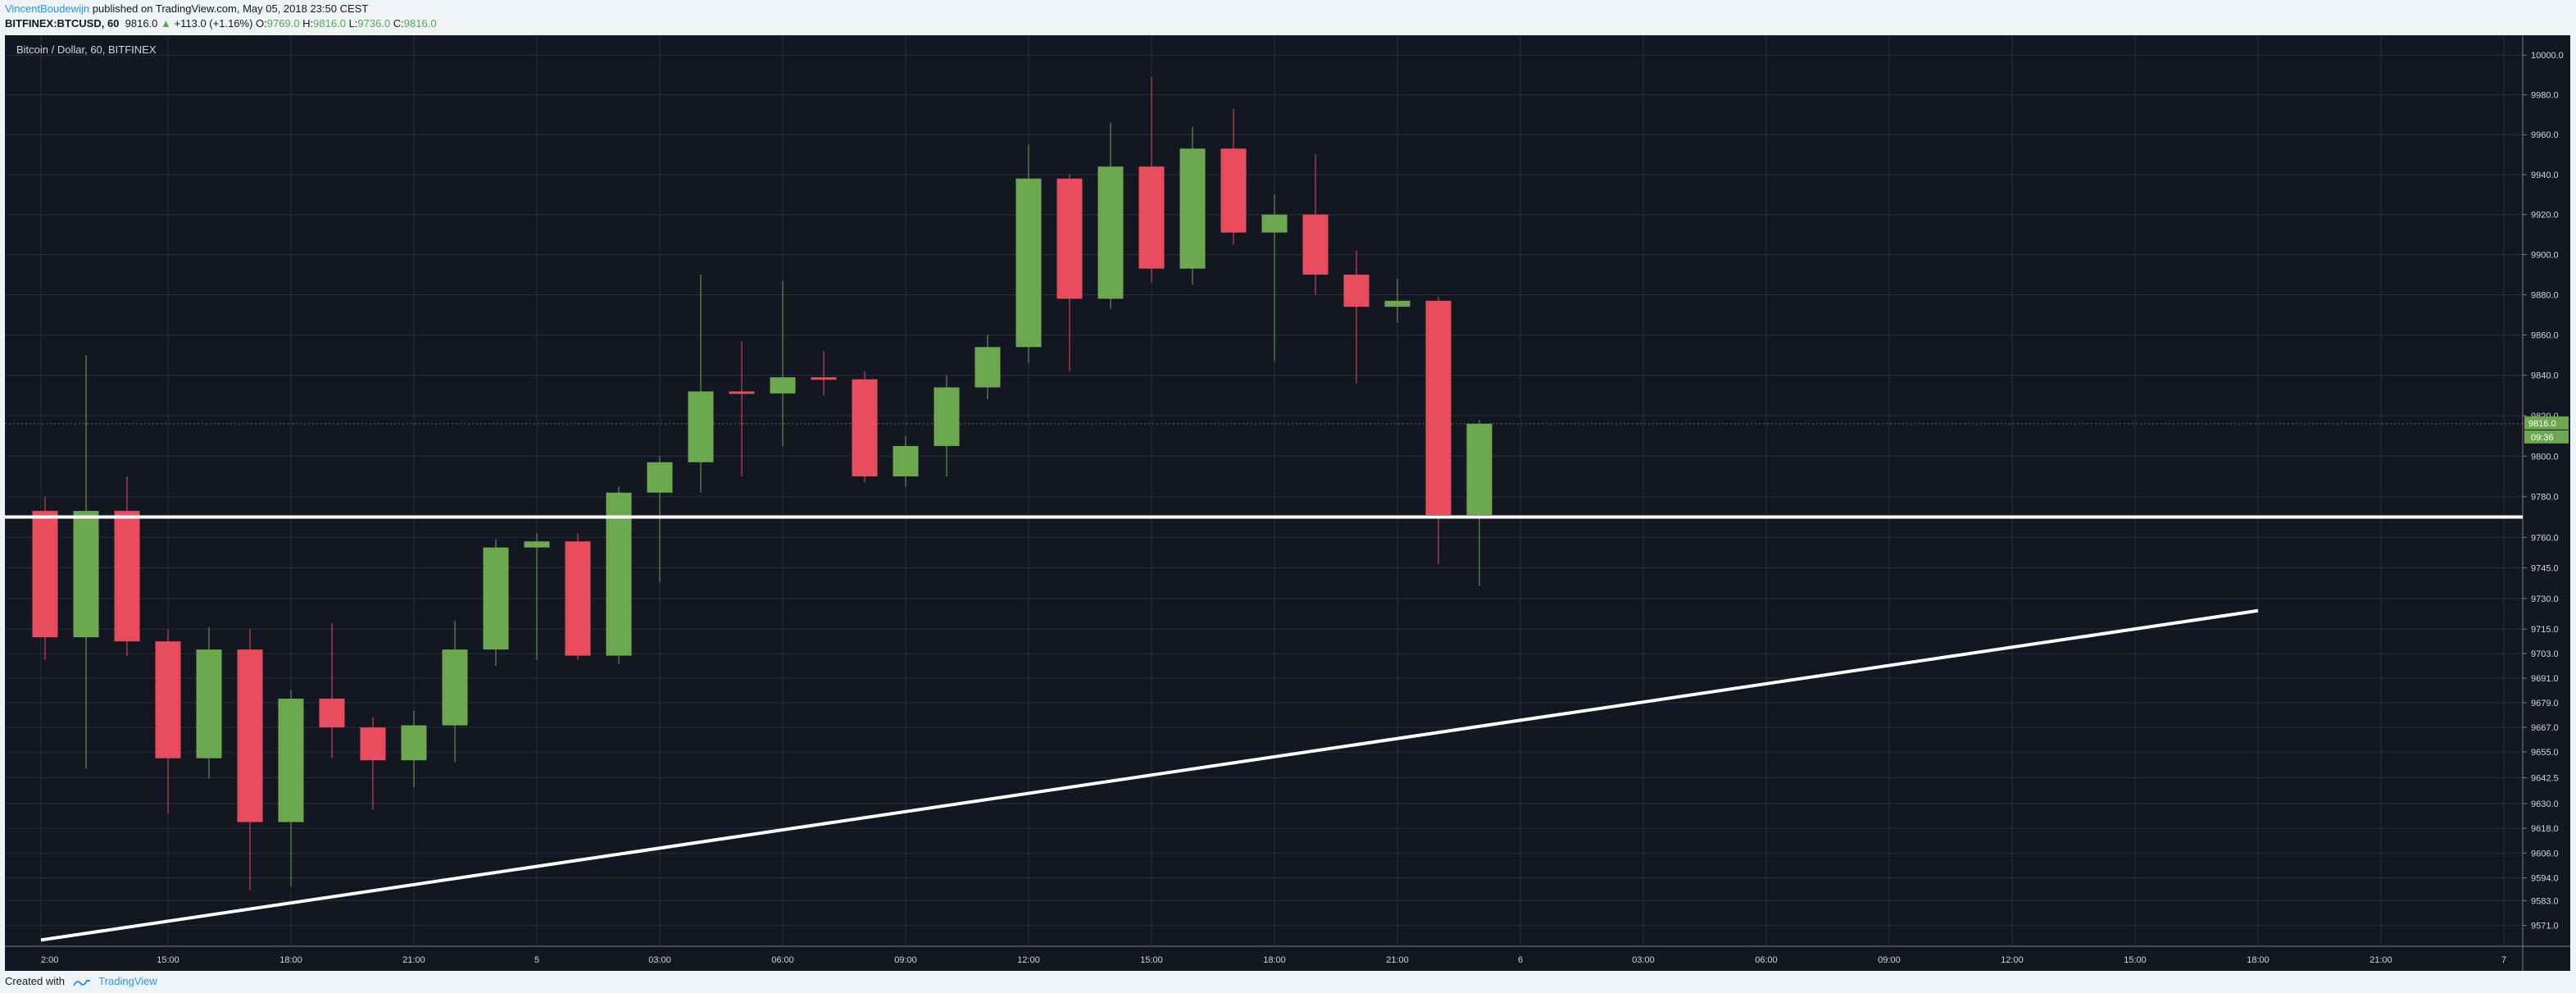 The image size is (2576, 993). Describe the element at coordinates (2545, 804) in the screenshot. I see `price-tick-label: 9630.0` at that location.